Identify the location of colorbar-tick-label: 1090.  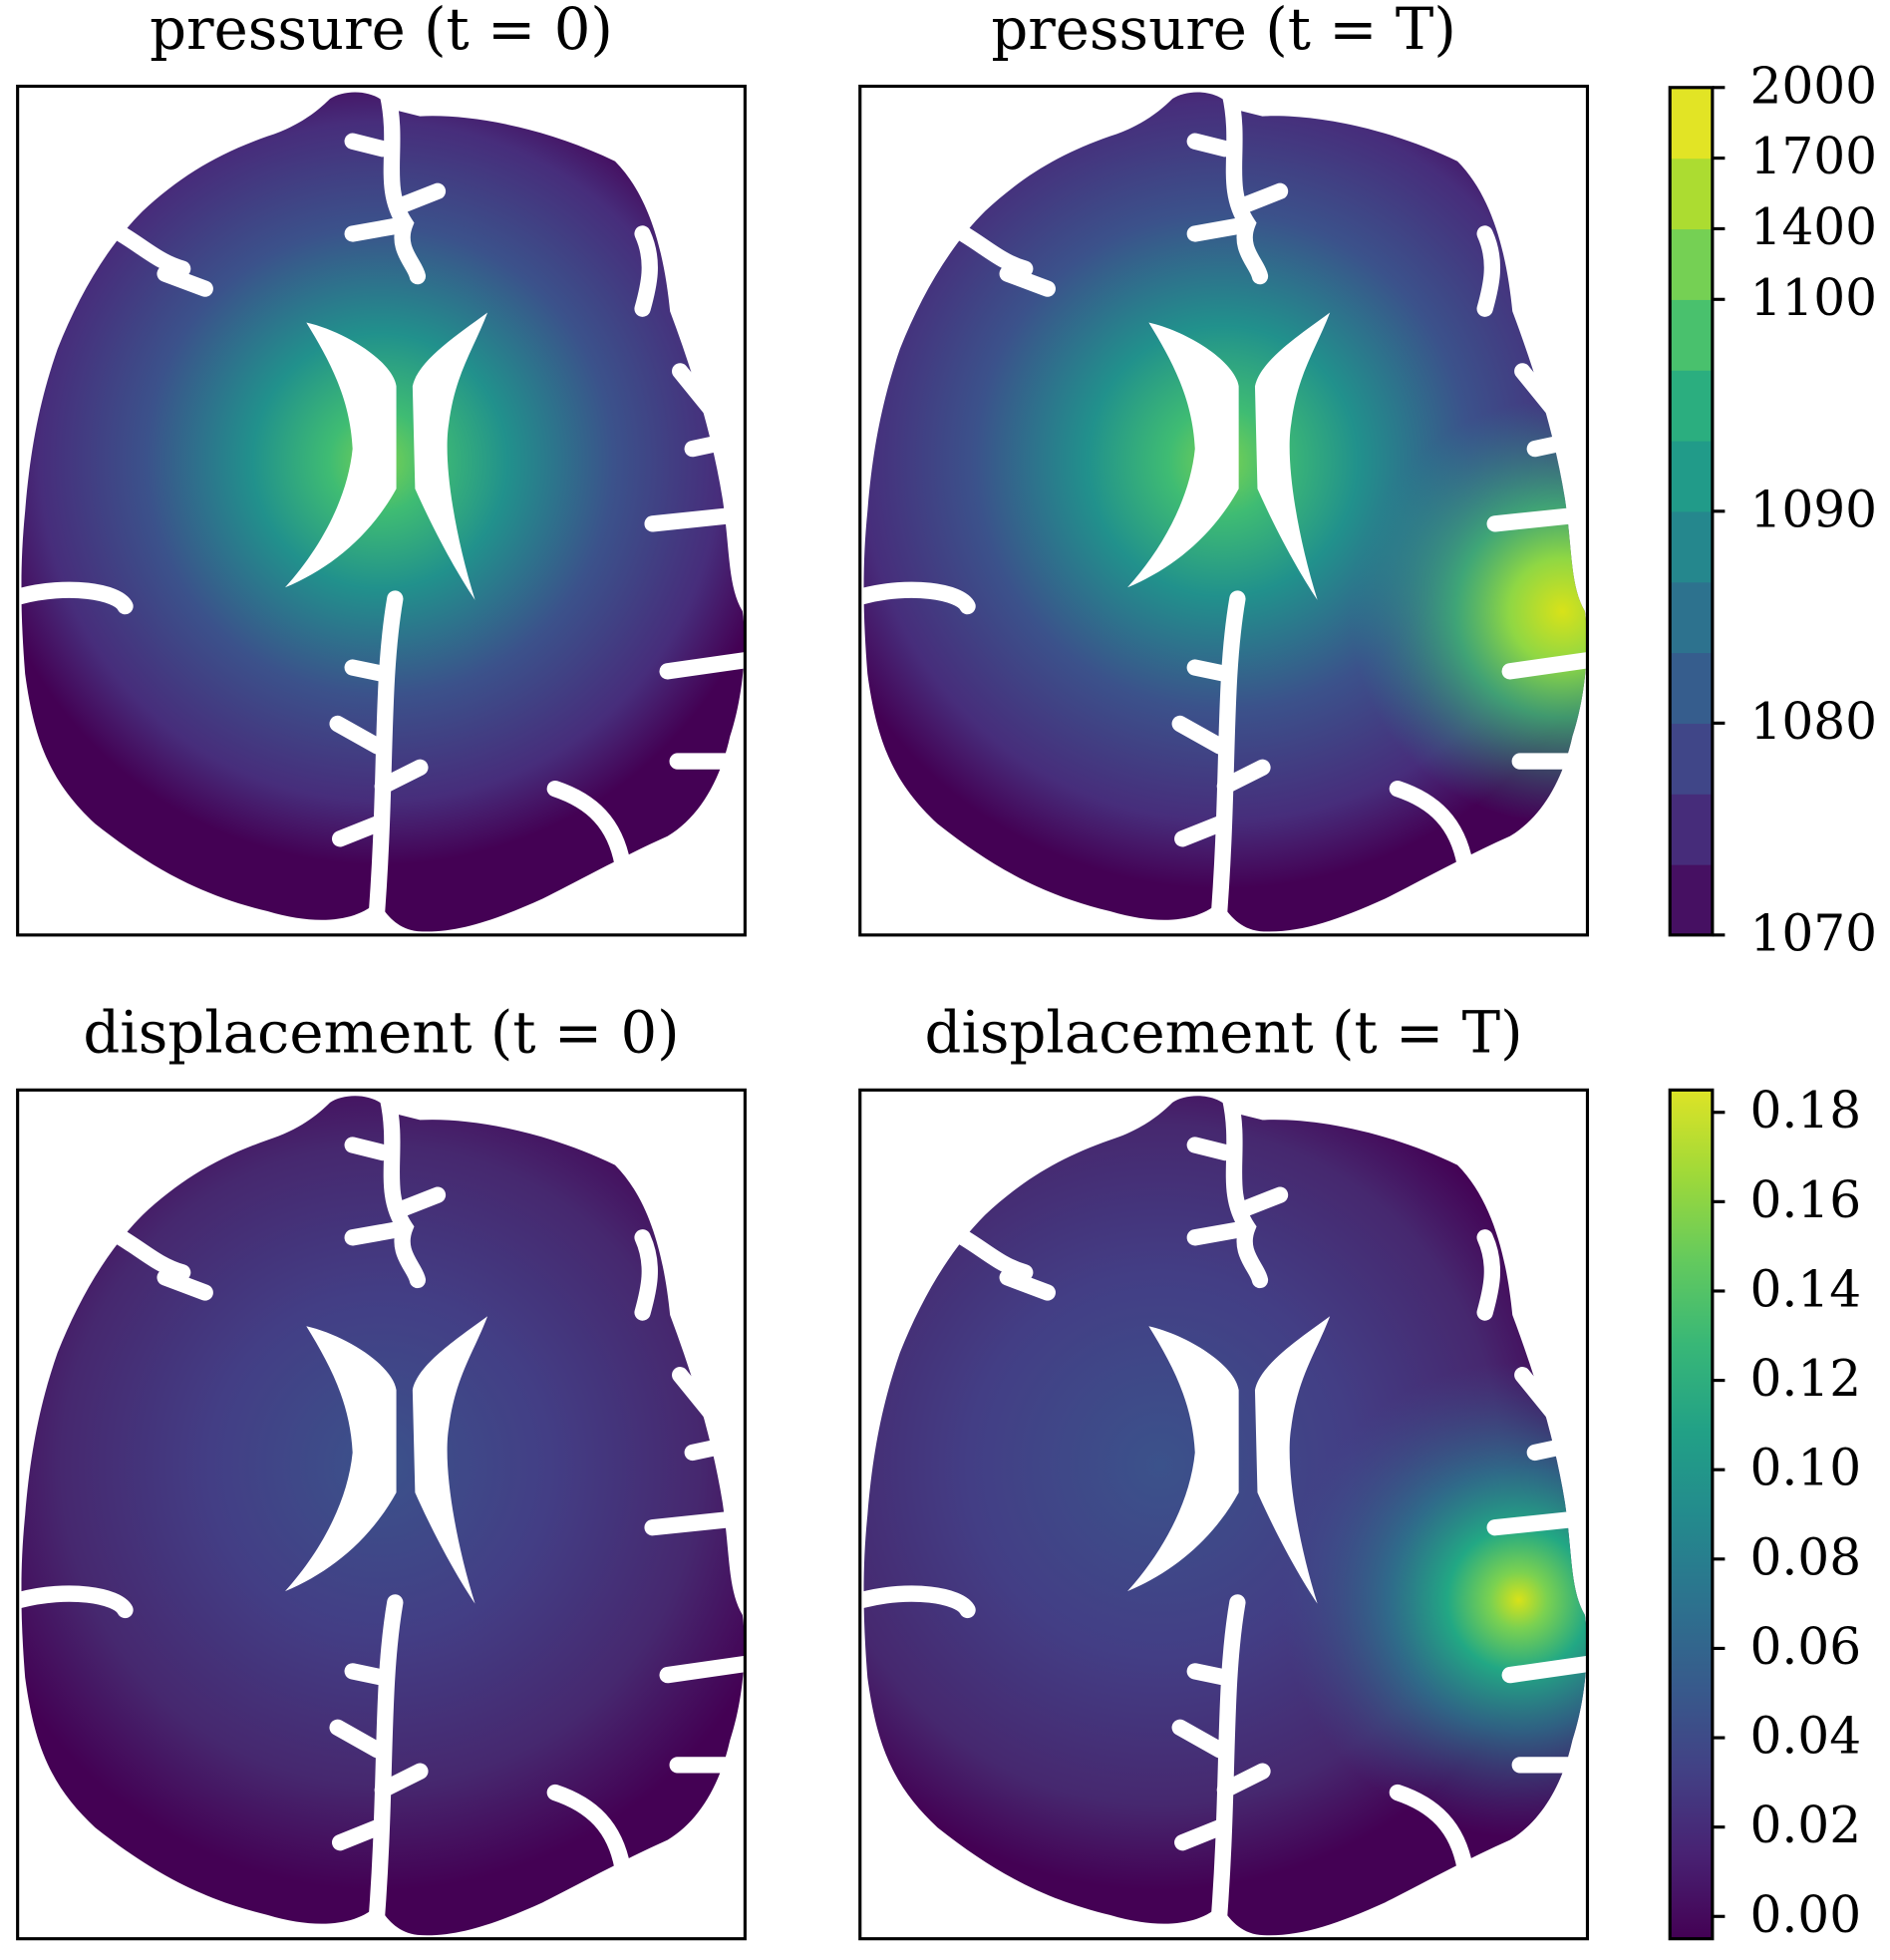
(1813, 509).